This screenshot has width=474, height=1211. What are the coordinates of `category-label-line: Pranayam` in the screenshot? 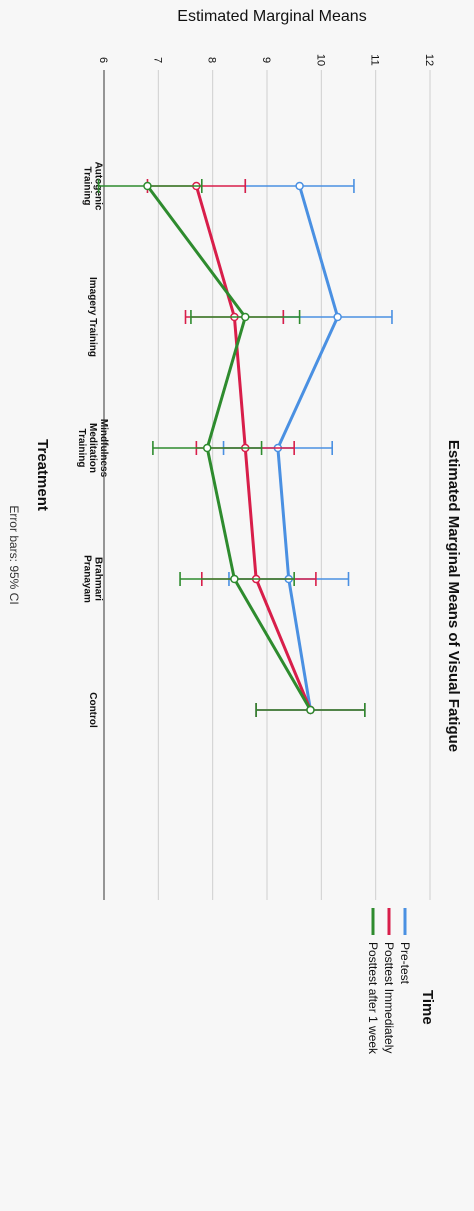 It's located at (87, 579).